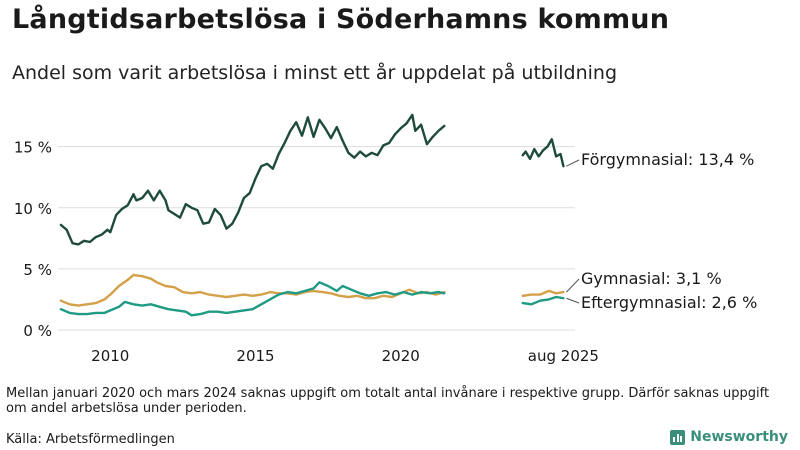 The height and width of the screenshot is (450, 800). What do you see at coordinates (37, 270) in the screenshot?
I see `y-tick-label: 5 %` at bounding box center [37, 270].